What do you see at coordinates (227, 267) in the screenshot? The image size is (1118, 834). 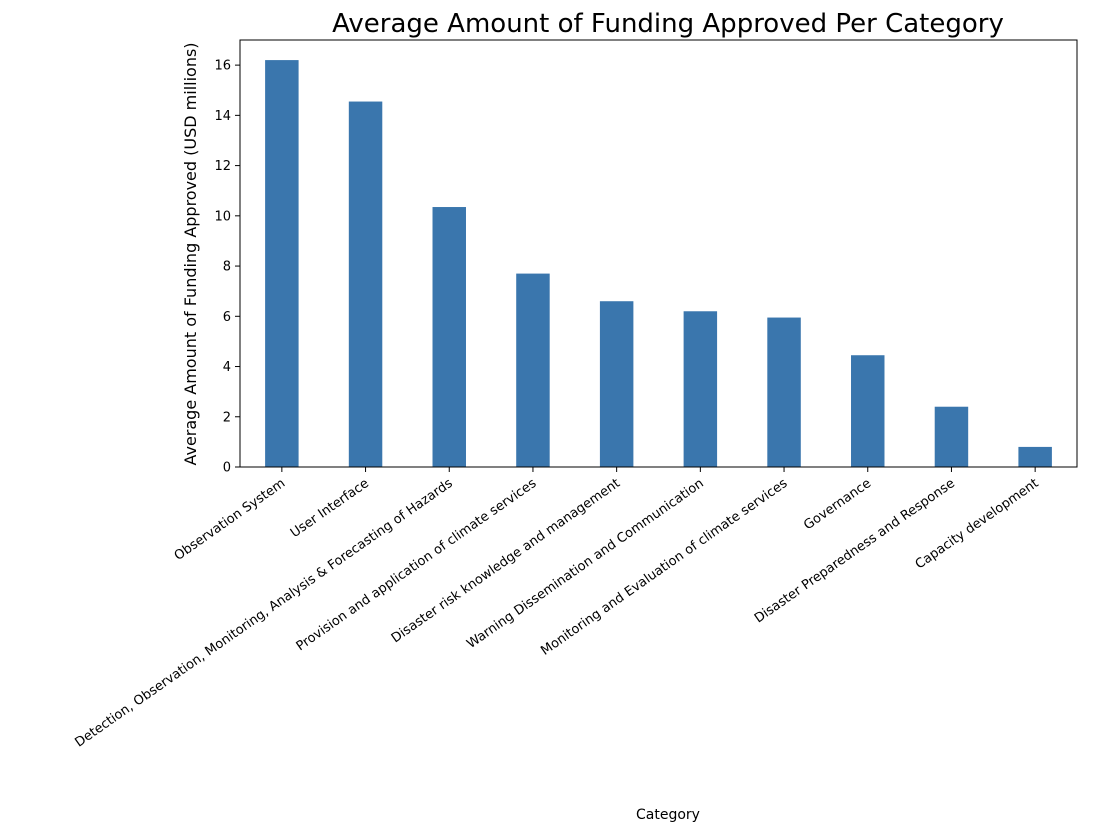 I see `y-tick-label: 8` at bounding box center [227, 267].